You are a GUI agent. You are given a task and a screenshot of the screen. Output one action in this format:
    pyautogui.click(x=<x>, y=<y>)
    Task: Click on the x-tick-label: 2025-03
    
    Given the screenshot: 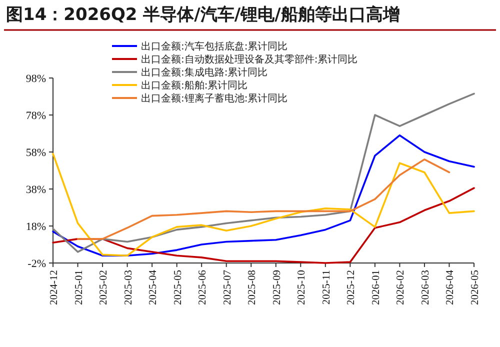 What is the action you would take?
    pyautogui.click(x=128, y=287)
    